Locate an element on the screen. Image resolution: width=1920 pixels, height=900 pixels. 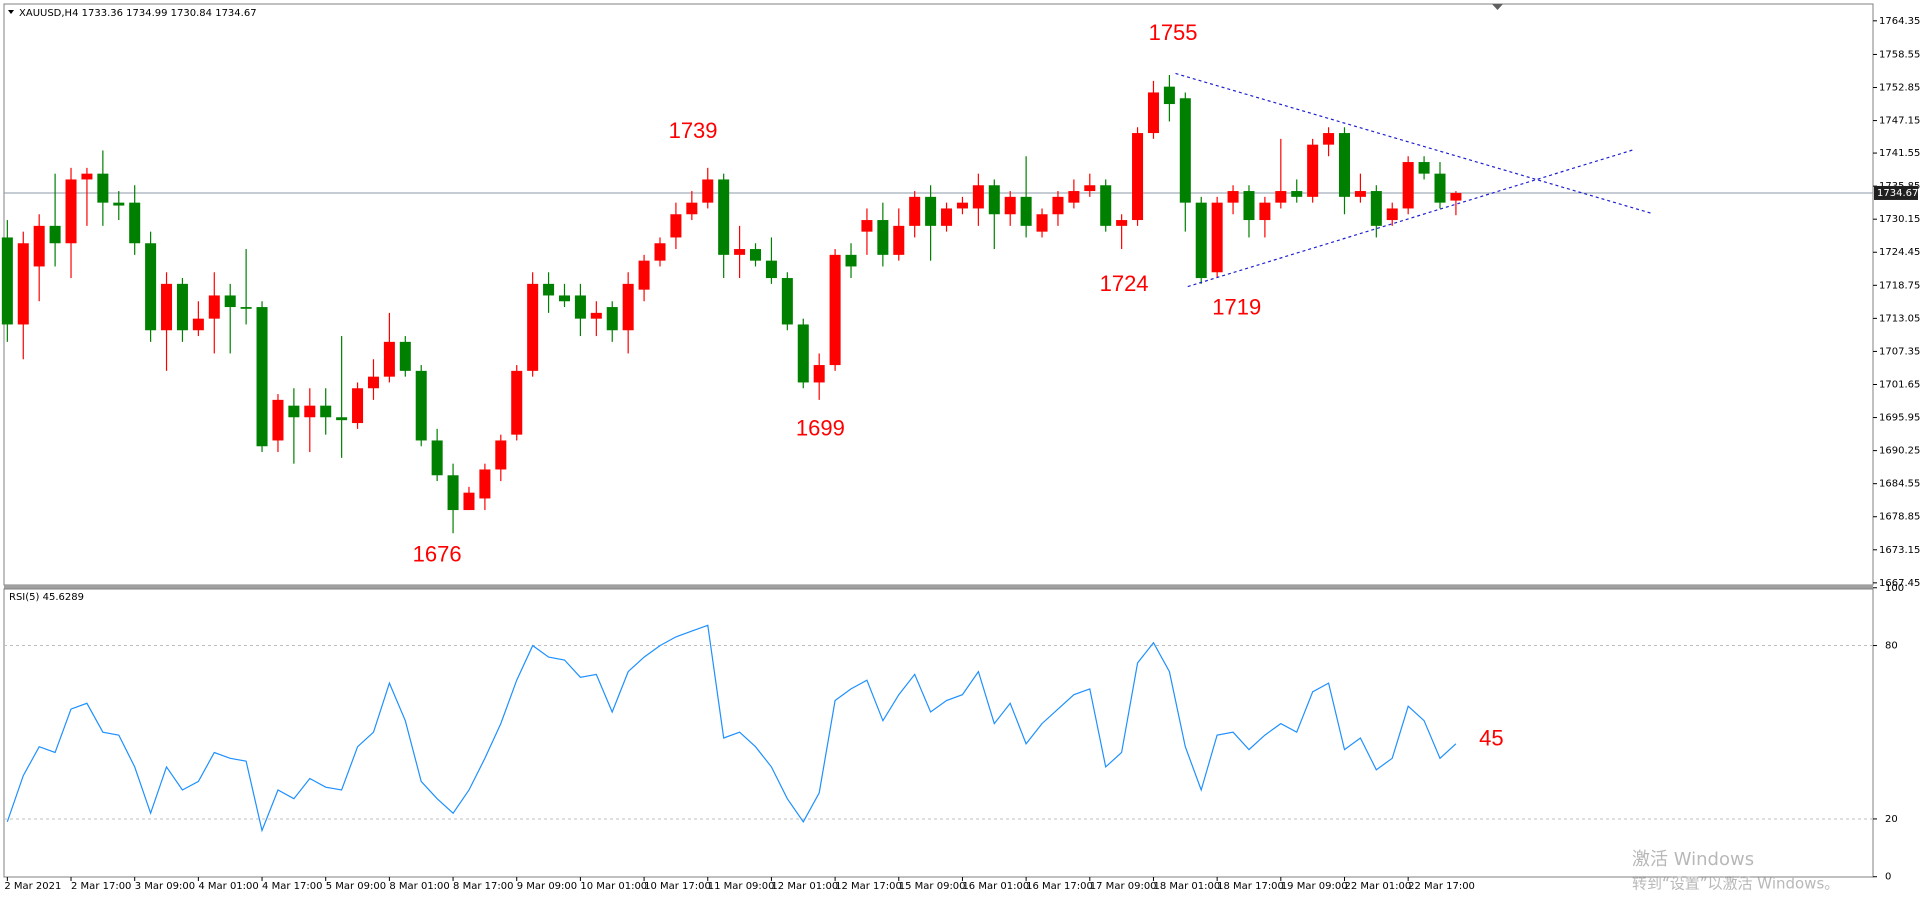
y-tick-label: 1707.35 is located at coordinates (1899, 351).